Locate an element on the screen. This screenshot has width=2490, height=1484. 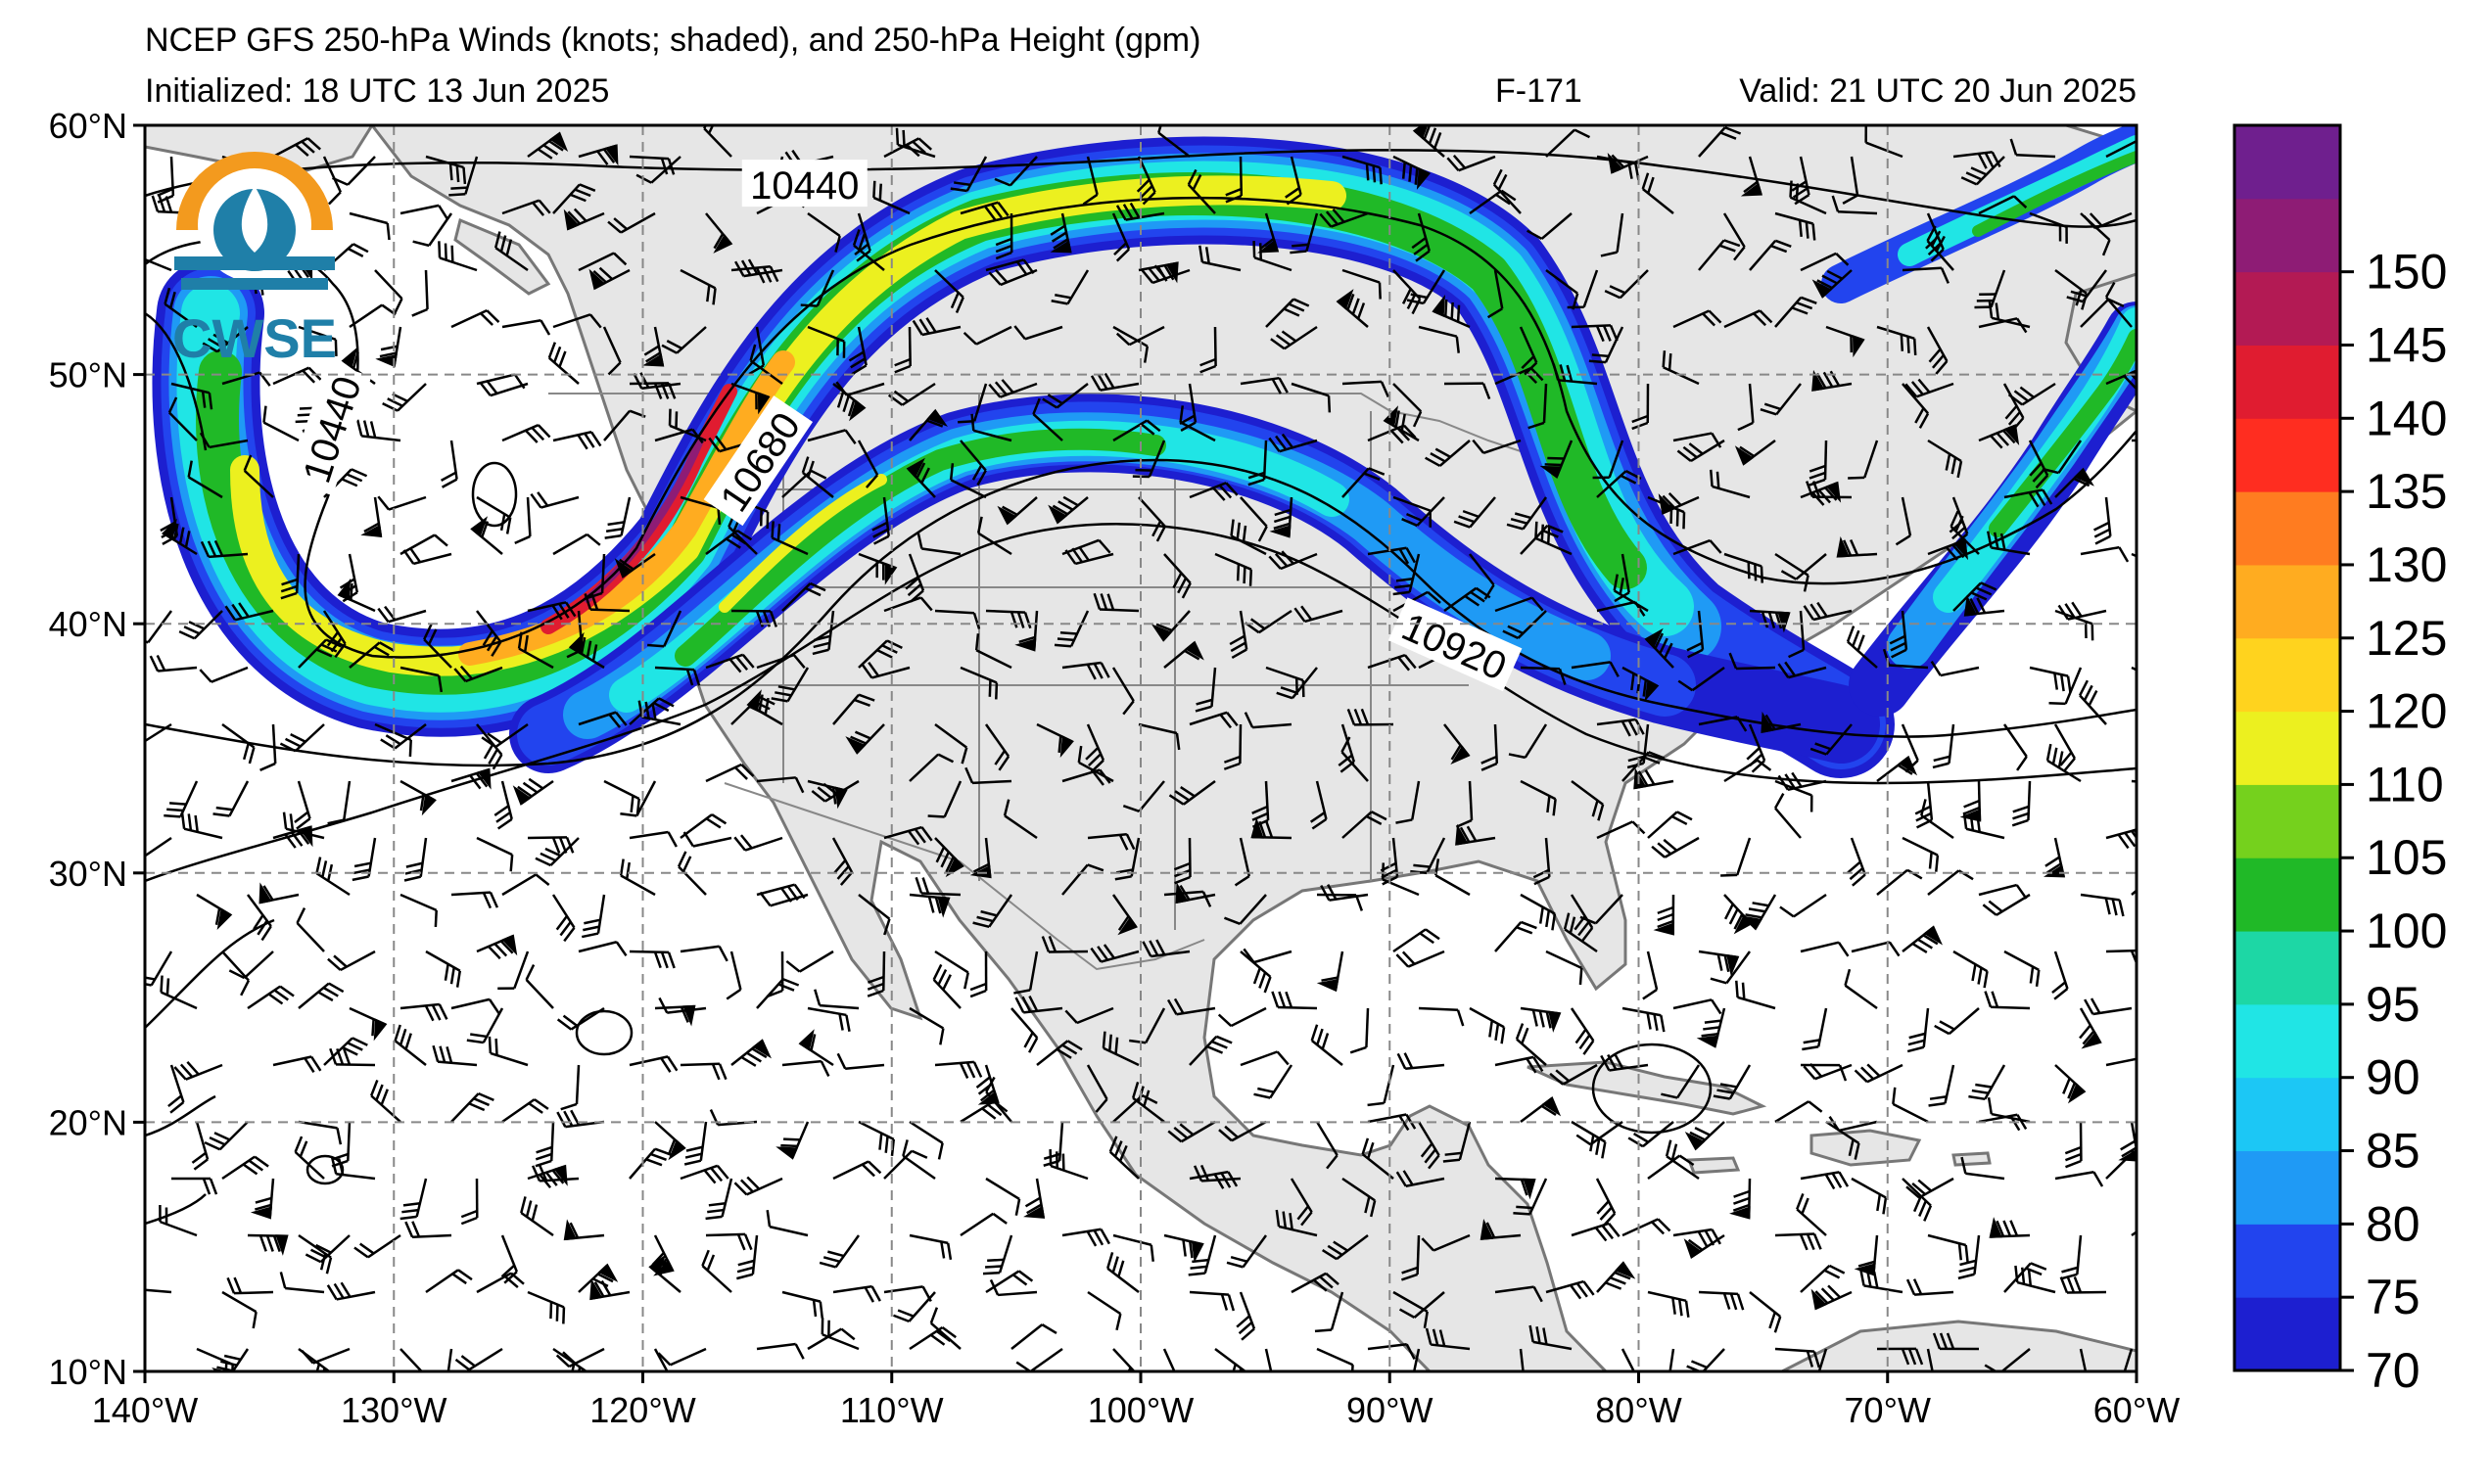
lon-tick-label: 120°W is located at coordinates (642, 1410).